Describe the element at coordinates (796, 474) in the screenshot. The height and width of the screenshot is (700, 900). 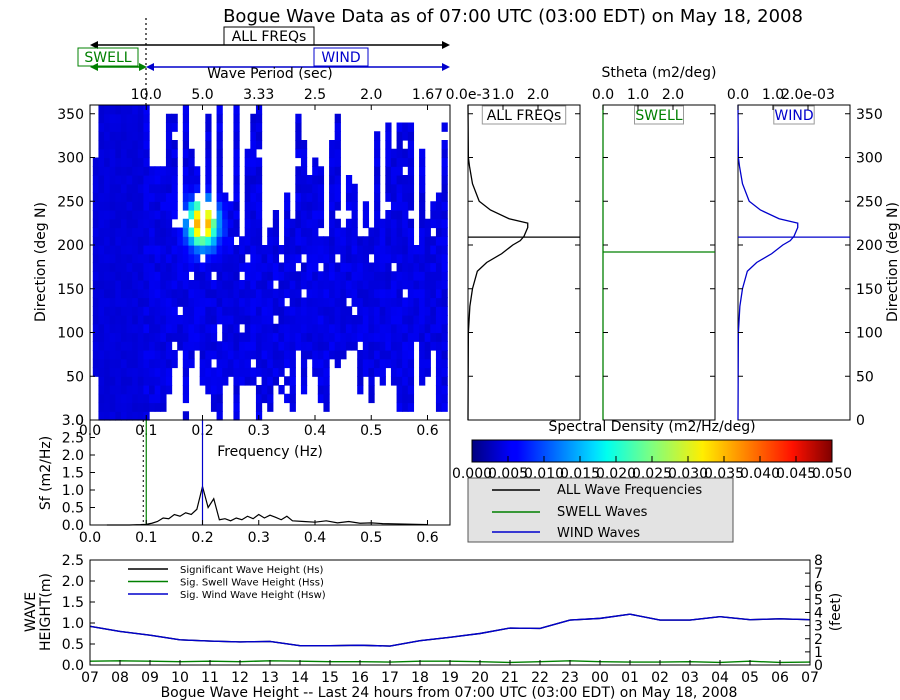
I see `colorbar-tick-label: 0.045` at that location.